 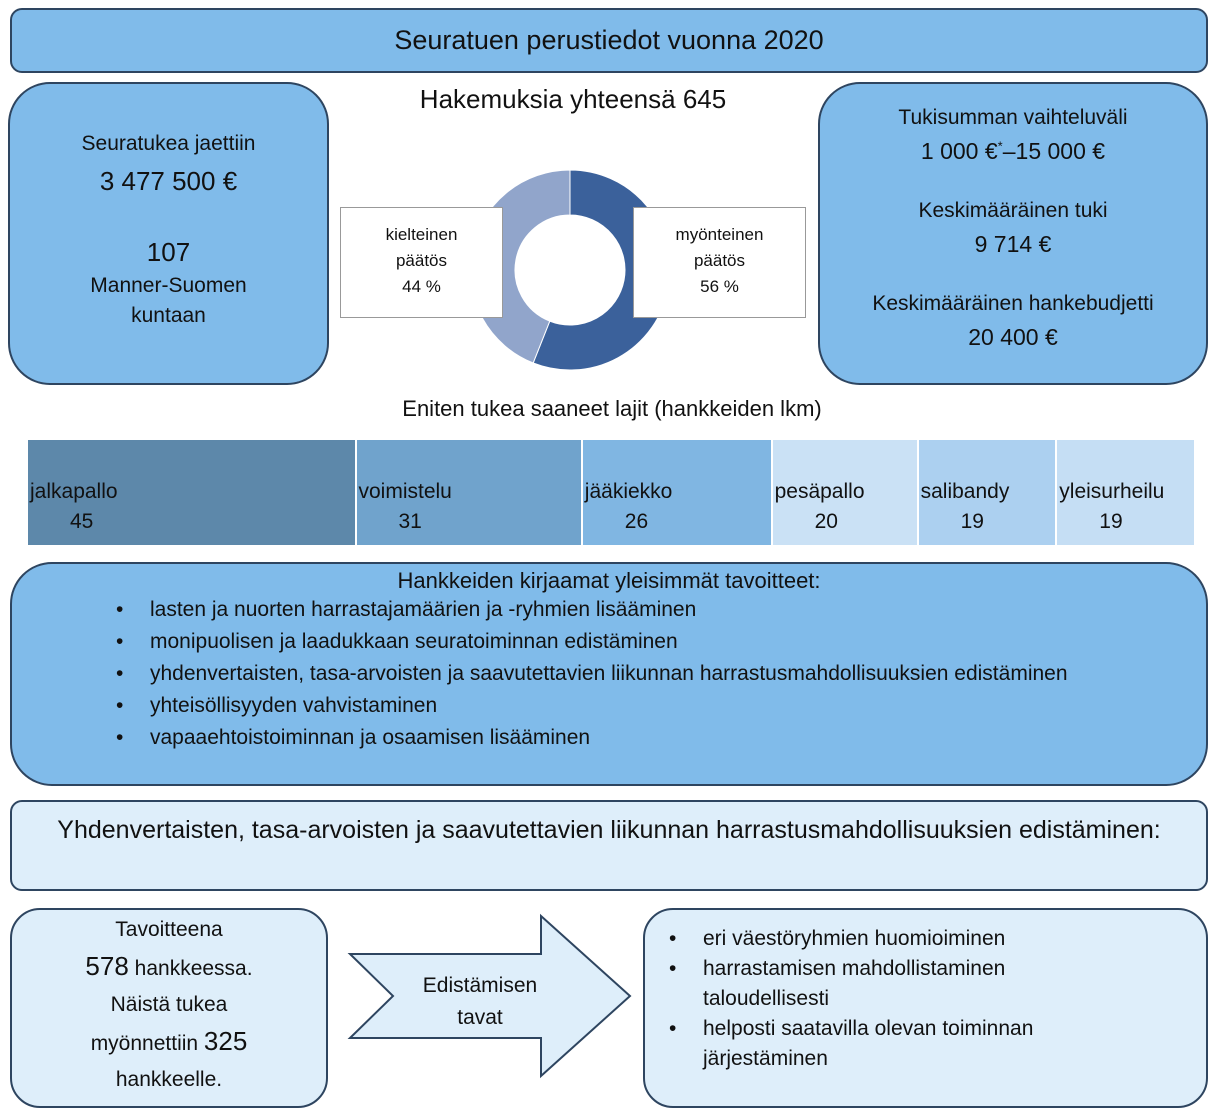 I want to click on category-label: salibandy, so click(x=965, y=491).